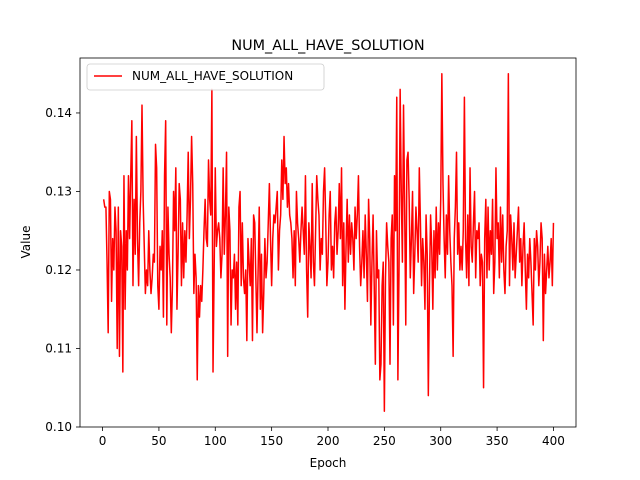 The width and height of the screenshot is (640, 480). Describe the element at coordinates (58, 348) in the screenshot. I see `y-tick-label: 0.11` at that location.